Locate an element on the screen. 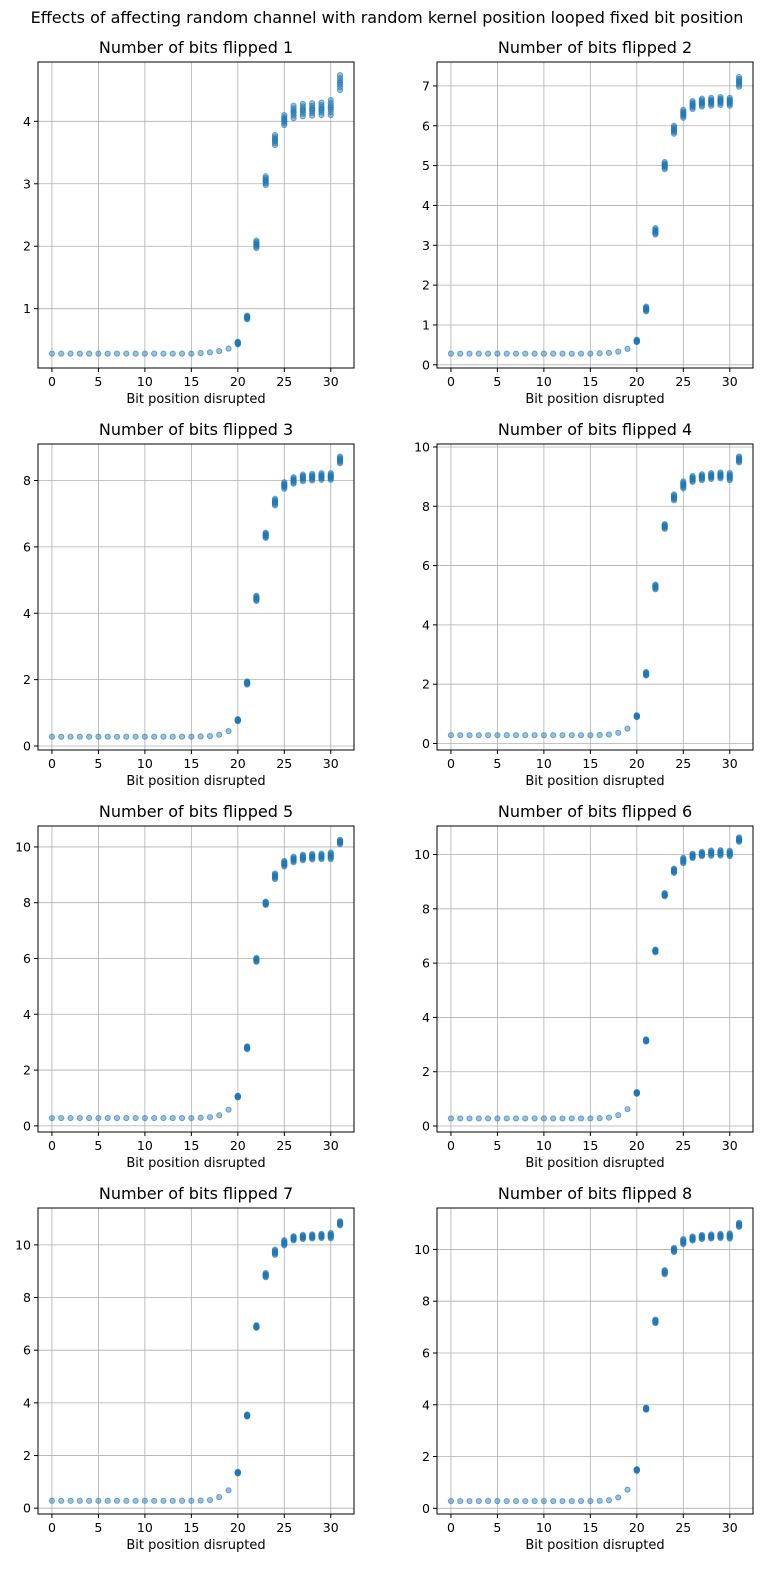 The image size is (774, 1592). x-axis-label: Bit position disrupted is located at coordinates (594, 1545).